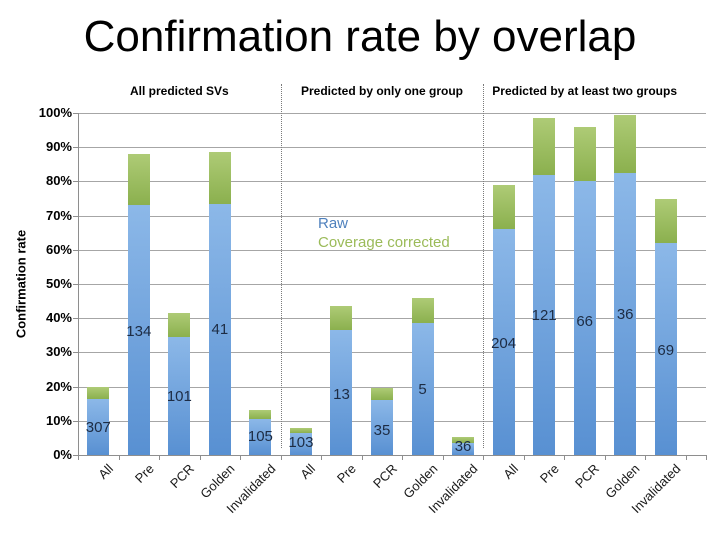  I want to click on x-axis-line, so click(392, 455).